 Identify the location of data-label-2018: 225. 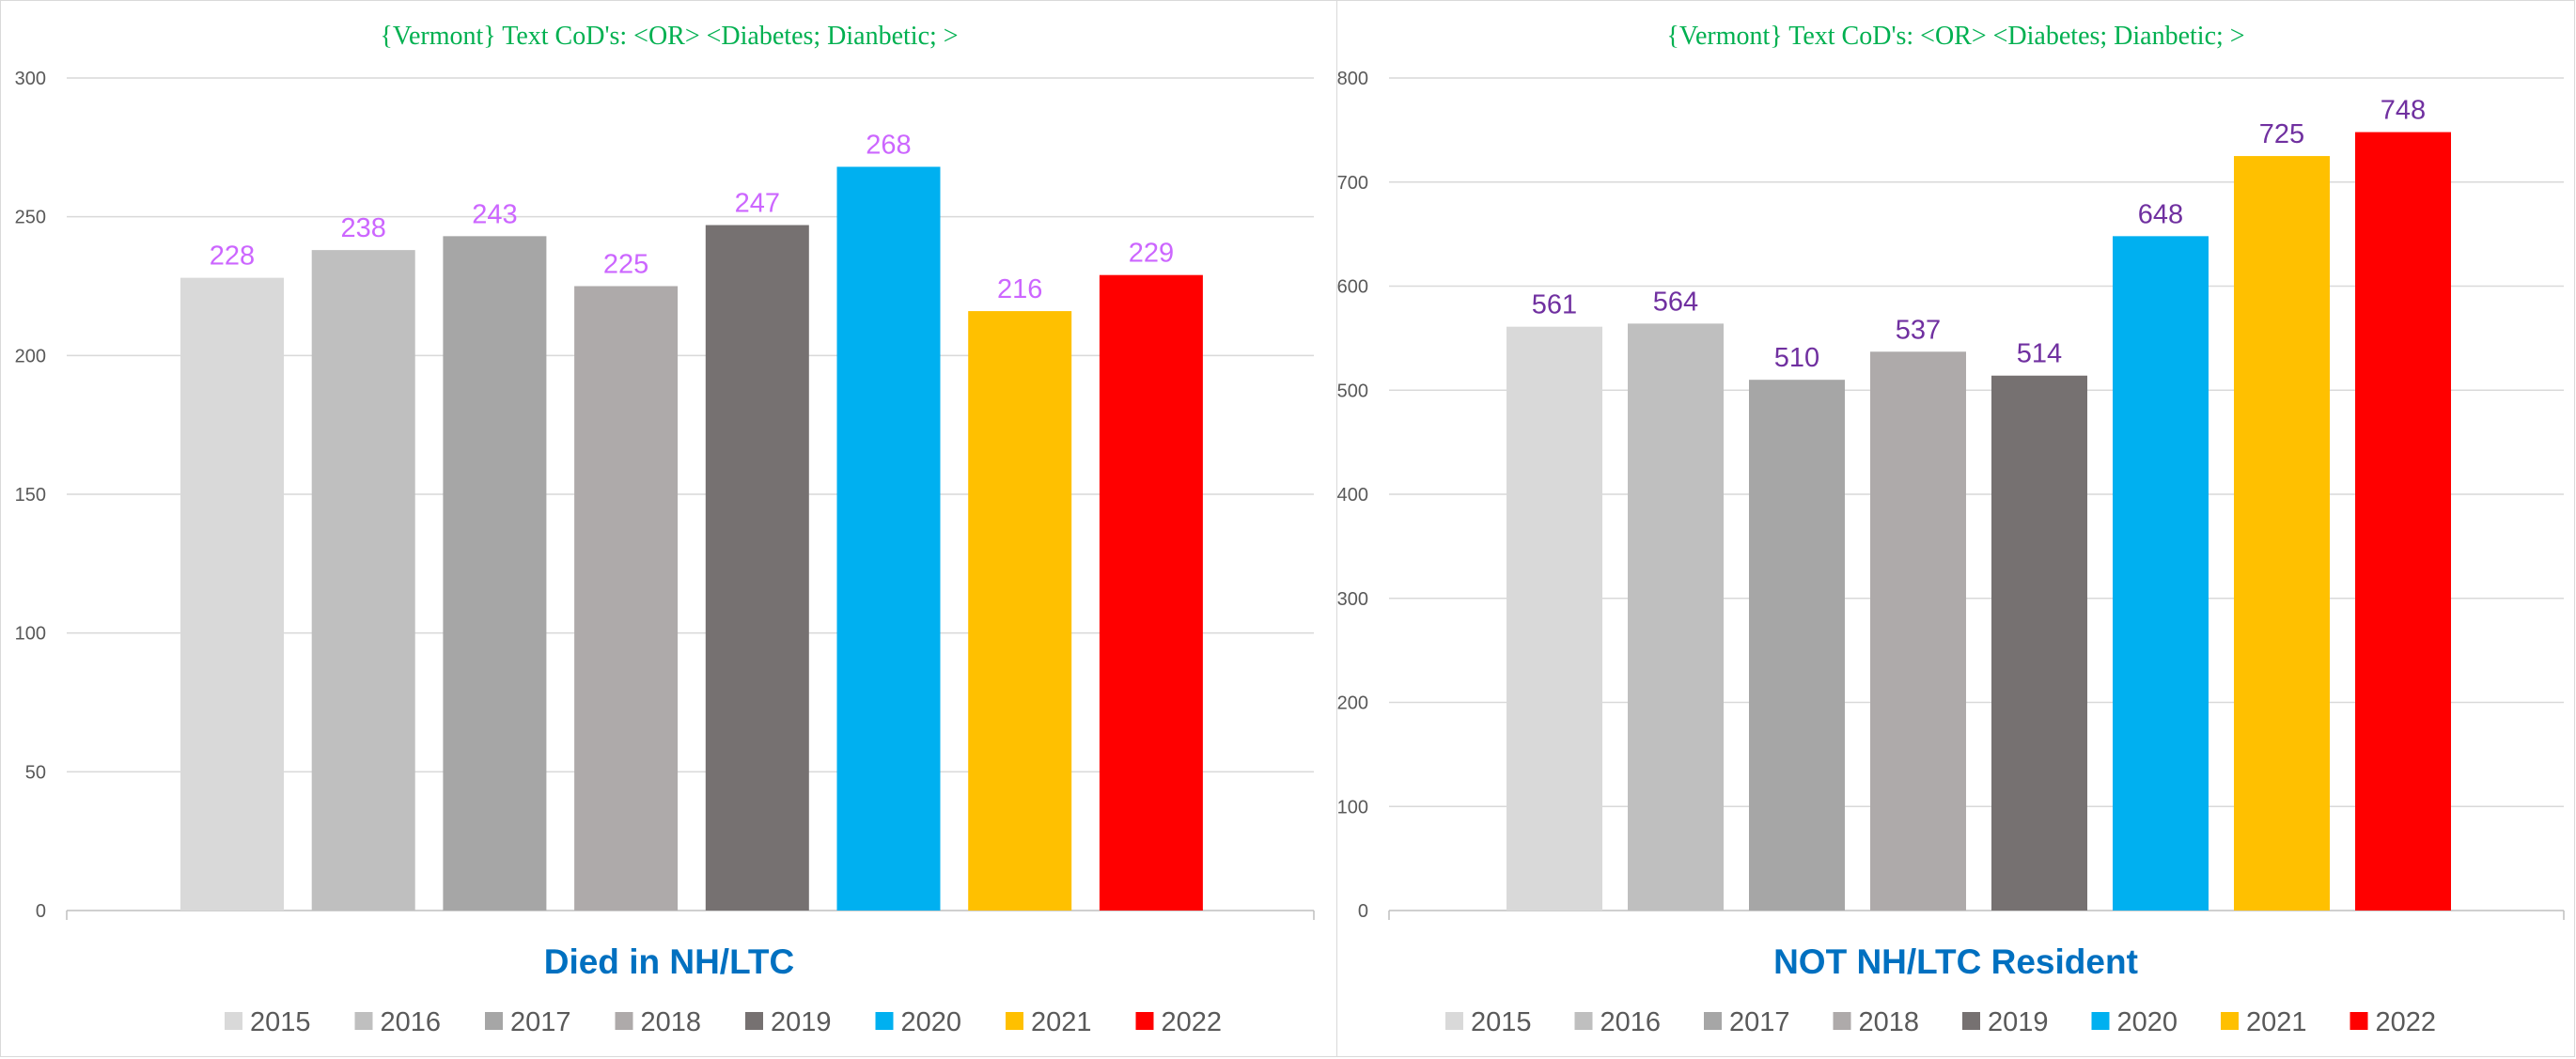
(625, 265).